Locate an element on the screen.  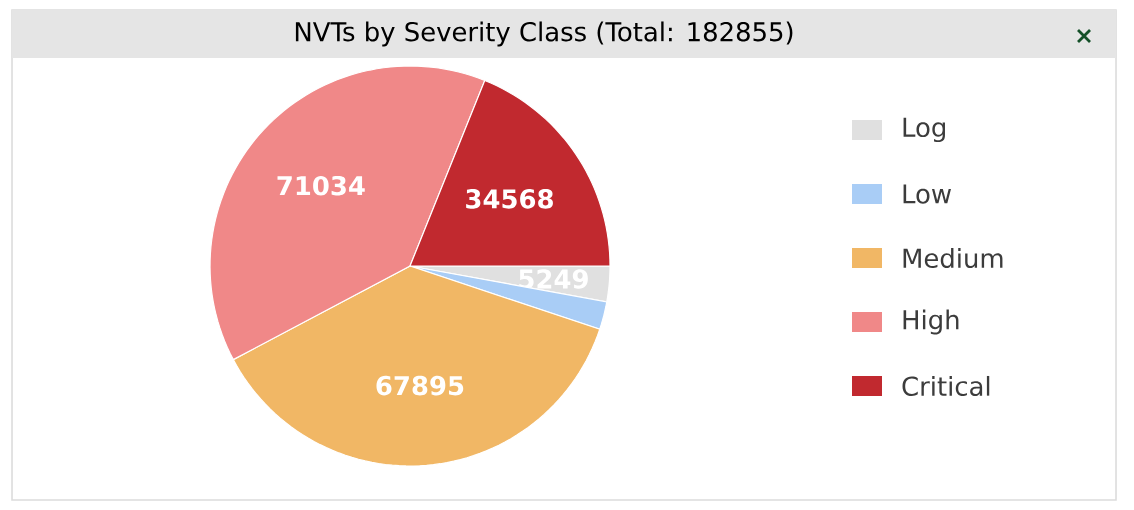
data-label: 34568 is located at coordinates (509, 199).